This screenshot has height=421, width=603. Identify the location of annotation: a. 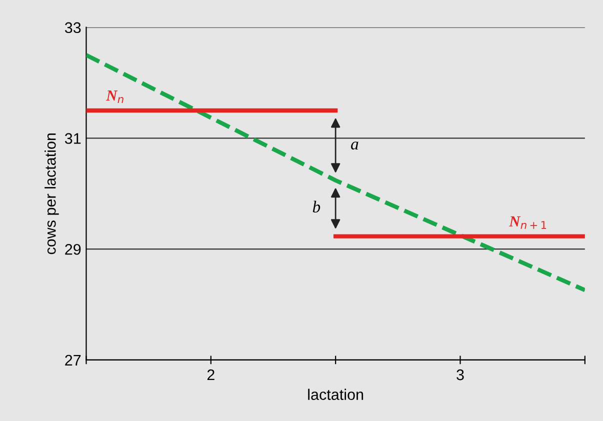
(354, 146).